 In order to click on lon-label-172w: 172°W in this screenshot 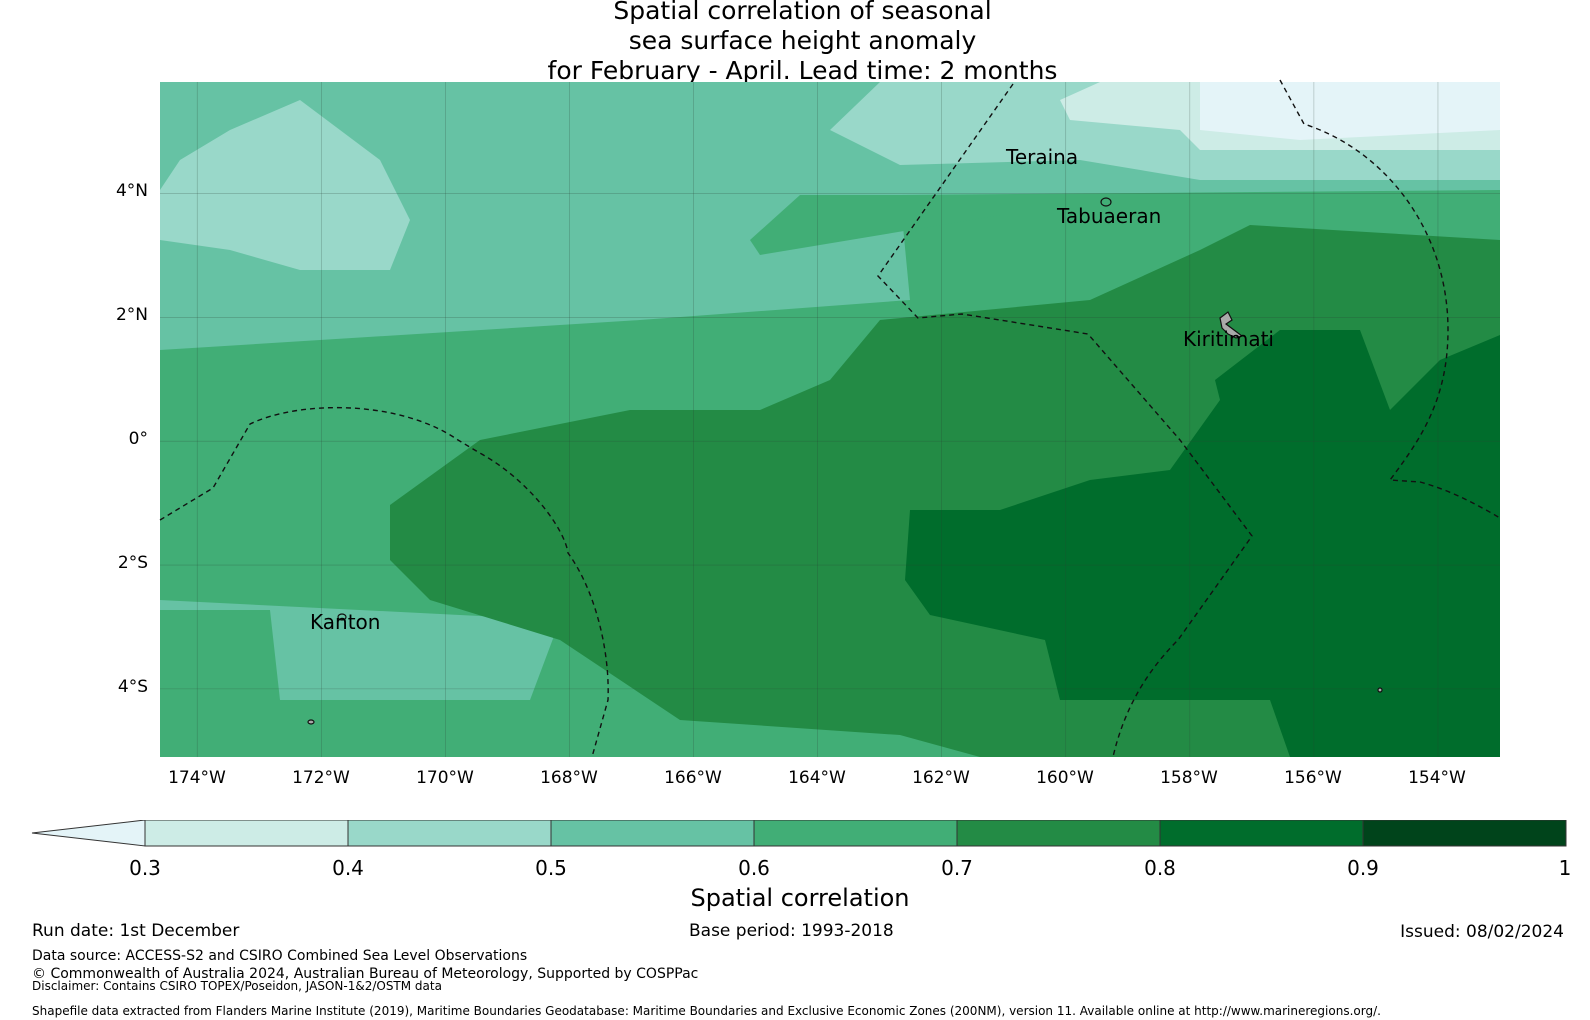, I will do `click(321, 778)`.